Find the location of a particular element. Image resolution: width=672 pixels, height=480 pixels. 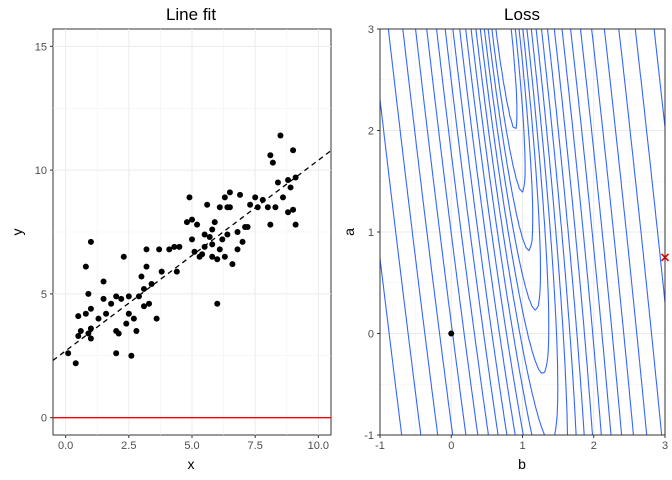

loss-xtick-label: 2 is located at coordinates (594, 446).